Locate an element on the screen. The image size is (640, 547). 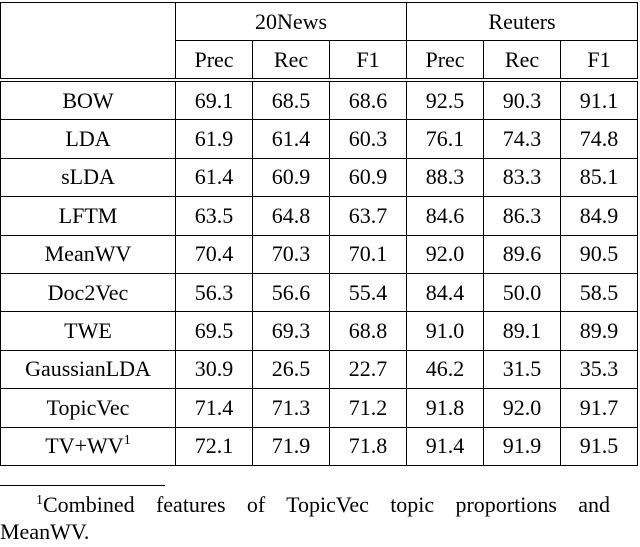
value-cell: 92.0 is located at coordinates (522, 408).